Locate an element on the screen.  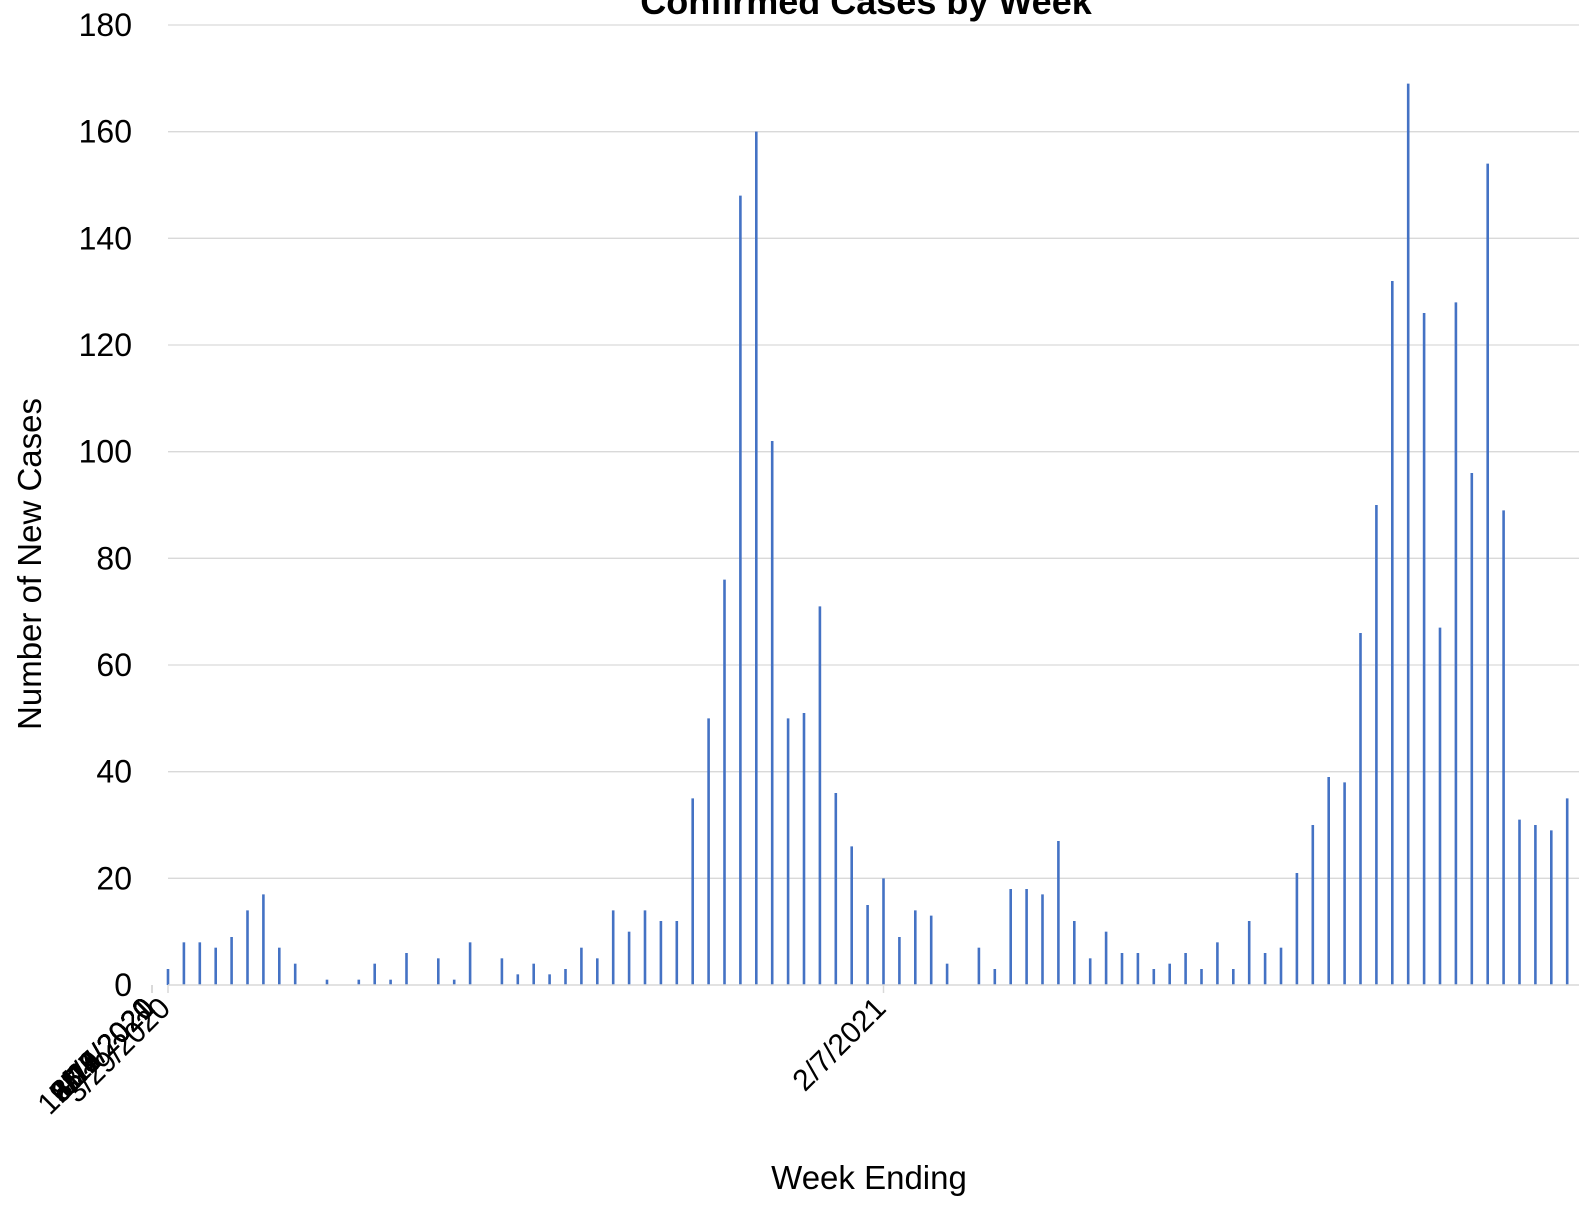
y-tick-label: 80 is located at coordinates (114, 558).